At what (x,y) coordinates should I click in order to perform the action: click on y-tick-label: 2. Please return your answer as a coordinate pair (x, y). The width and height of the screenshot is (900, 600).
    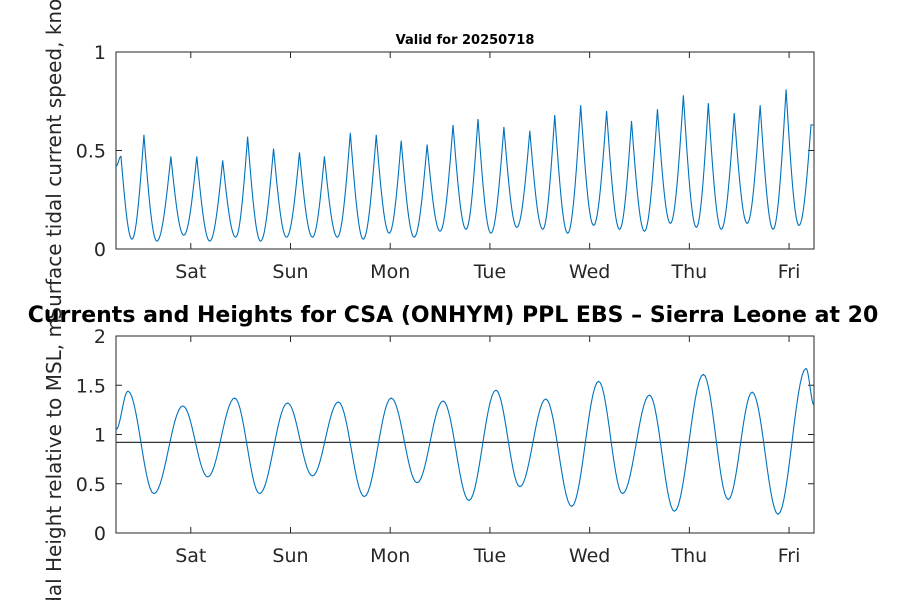
    Looking at the image, I should click on (100, 337).